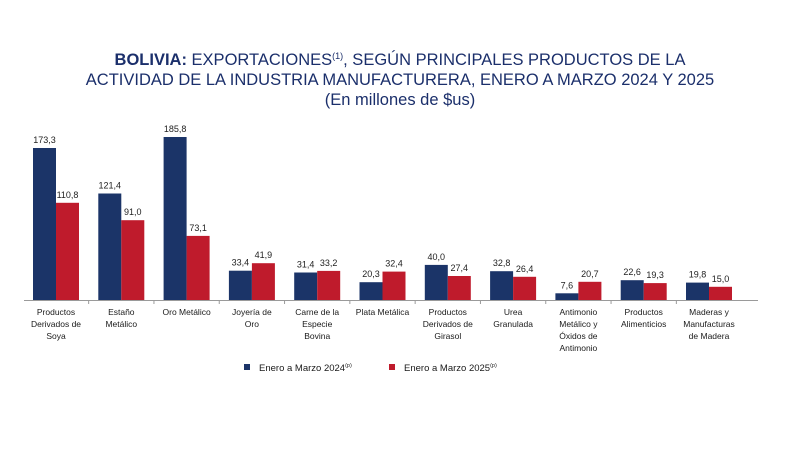 This screenshot has height=450, width=800. What do you see at coordinates (567, 285) in the screenshot?
I see `value-label-2024: 7,6` at bounding box center [567, 285].